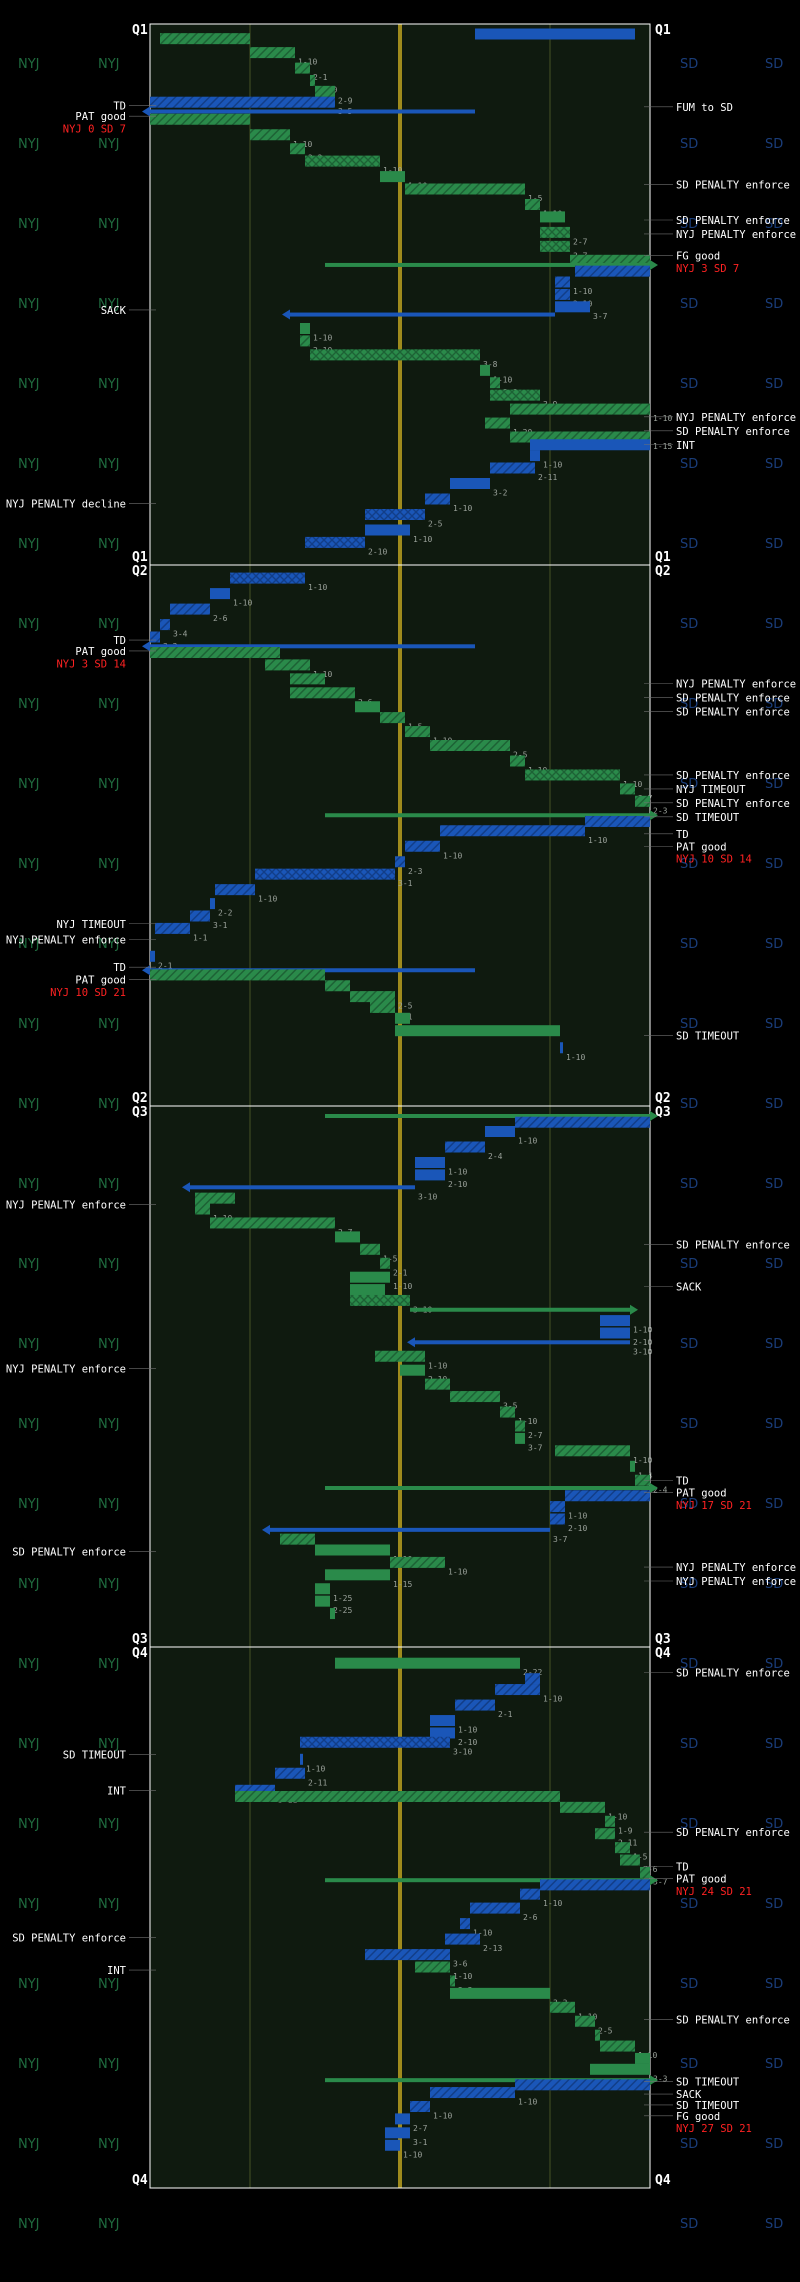  Describe the element at coordinates (663, 557) in the screenshot. I see `quarter-label-bottom-right: Q1` at that location.